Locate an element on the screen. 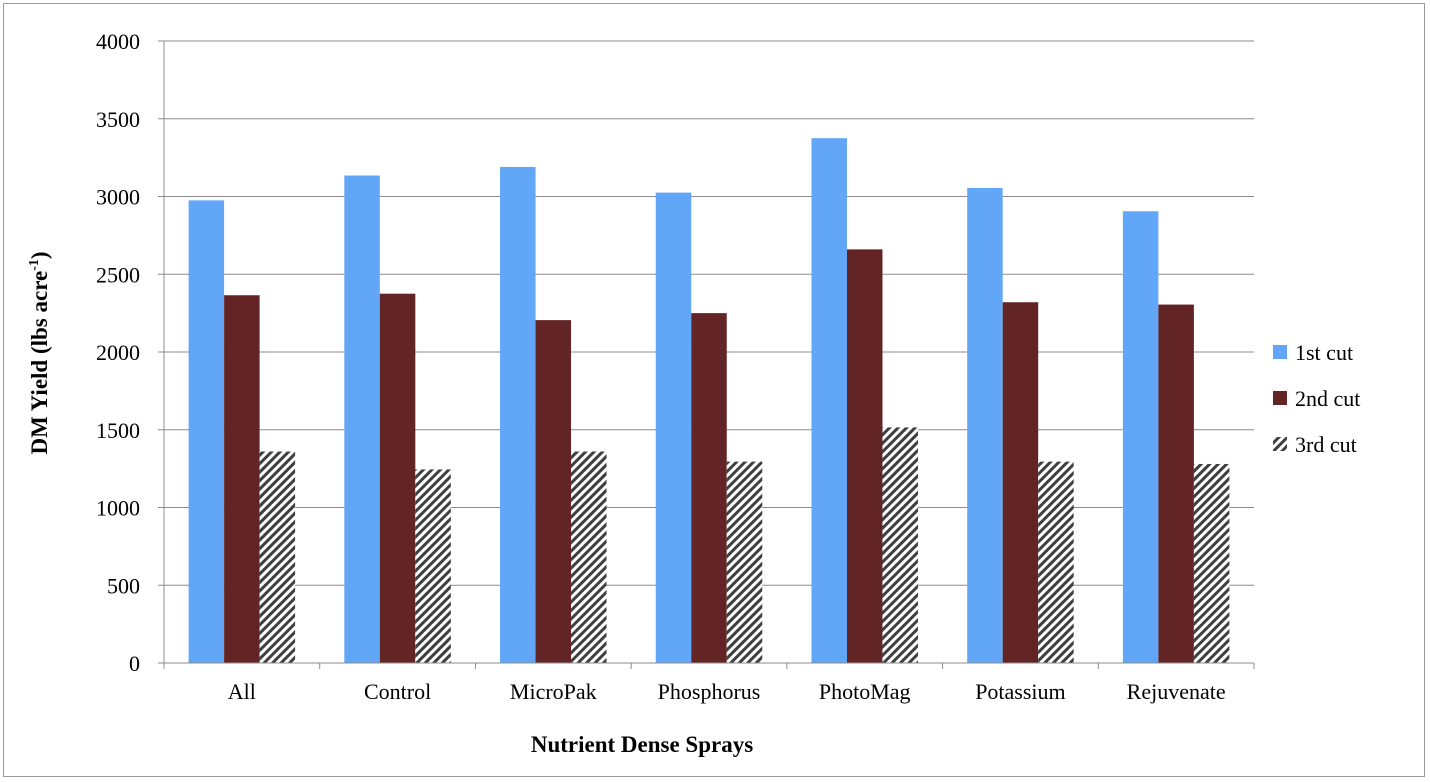 The height and width of the screenshot is (782, 1430). x-tick-label: Phosphorus is located at coordinates (709, 691).